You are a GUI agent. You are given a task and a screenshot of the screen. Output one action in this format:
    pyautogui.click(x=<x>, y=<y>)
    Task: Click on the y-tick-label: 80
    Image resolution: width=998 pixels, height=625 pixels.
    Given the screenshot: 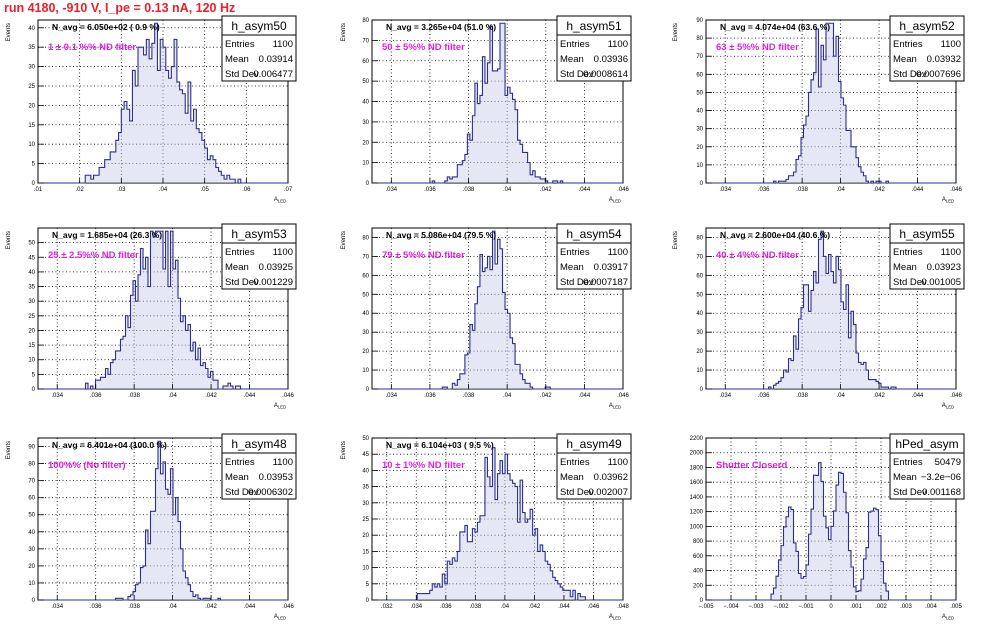 What is the action you would take?
    pyautogui.click(x=365, y=238)
    